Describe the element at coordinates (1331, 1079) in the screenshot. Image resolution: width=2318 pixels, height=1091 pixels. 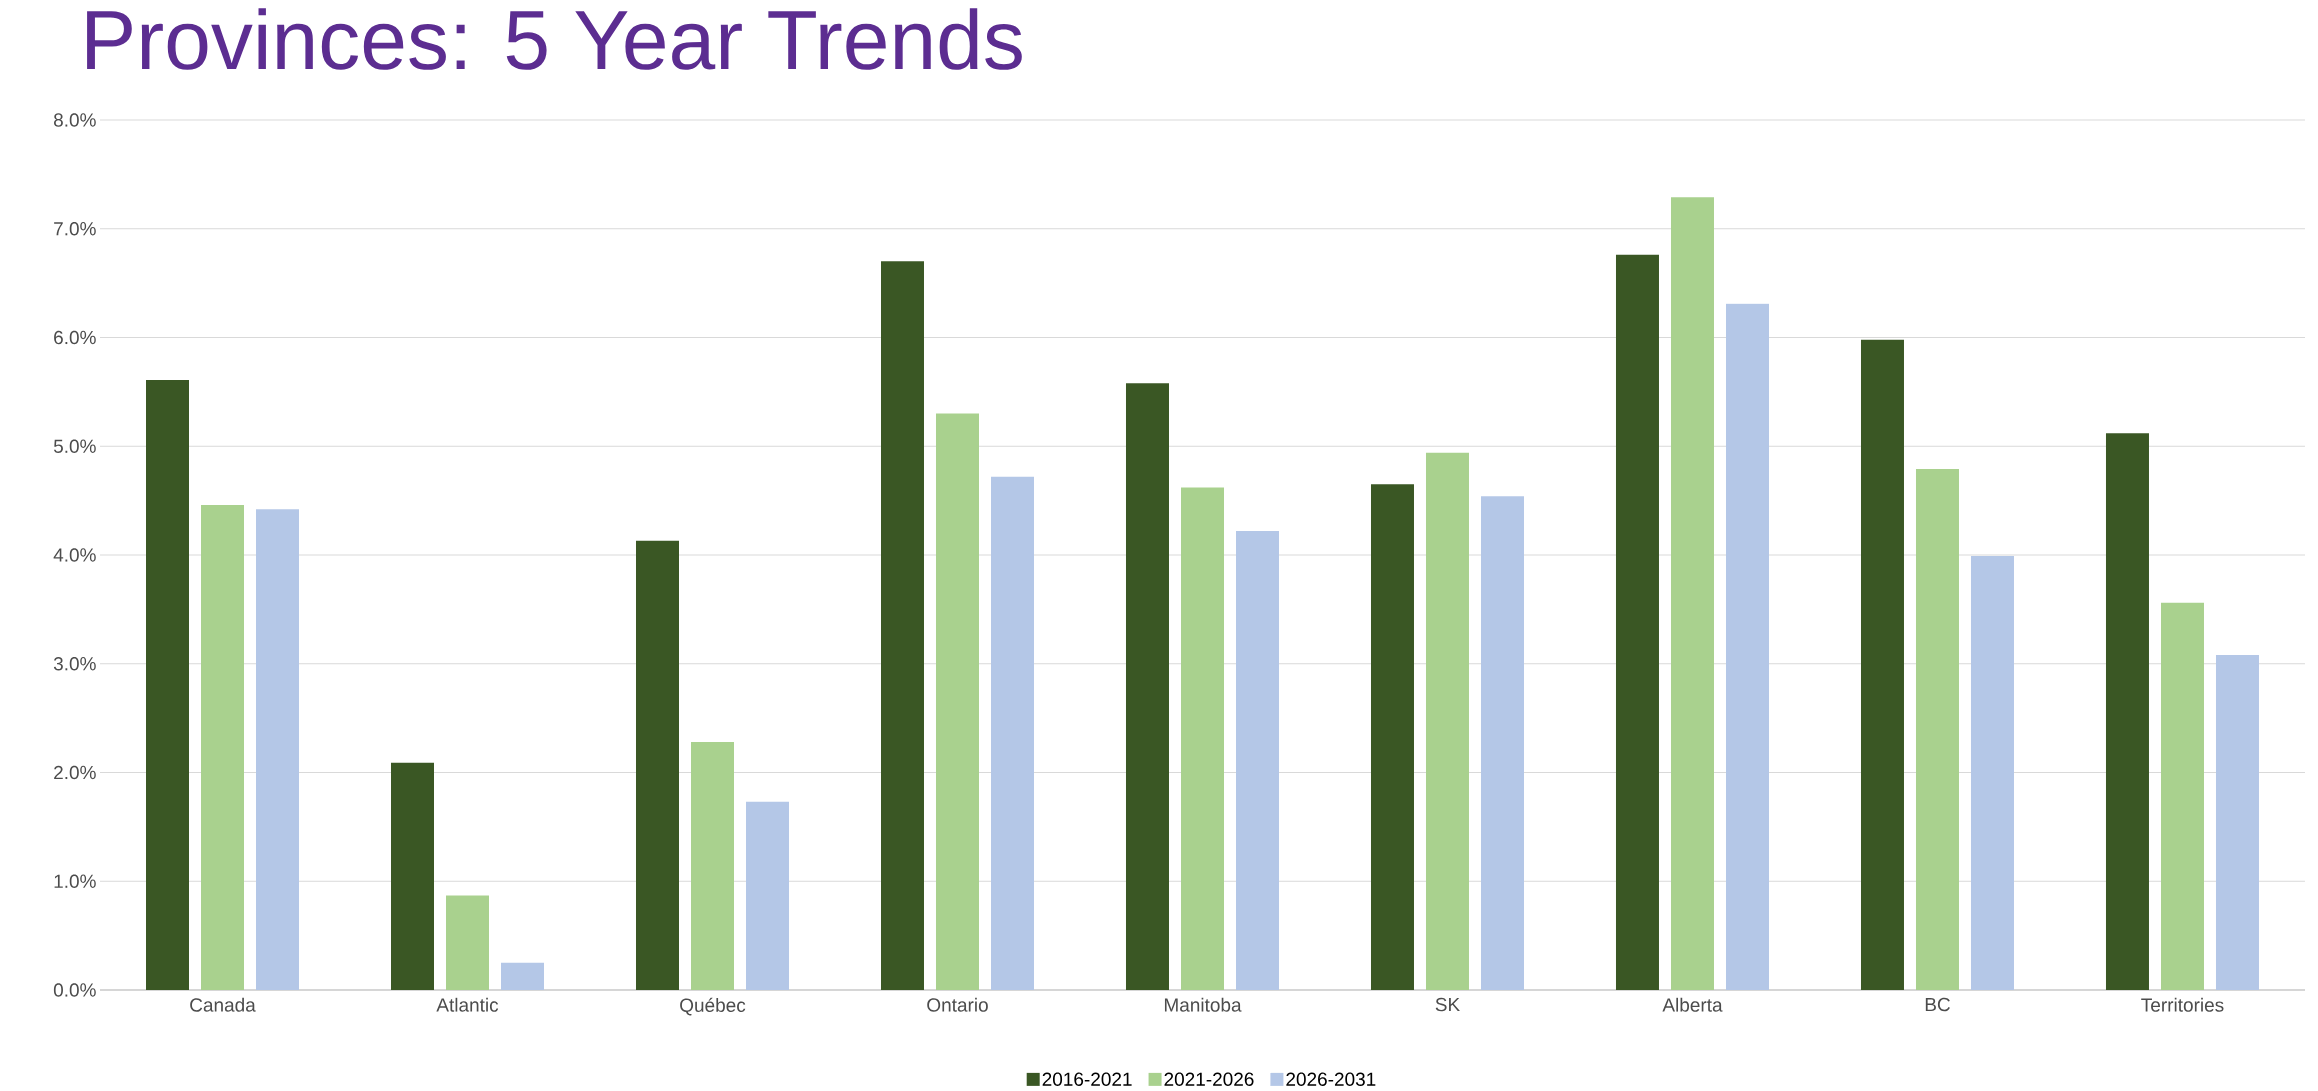
I see `legend-label: 2026-2031` at that location.